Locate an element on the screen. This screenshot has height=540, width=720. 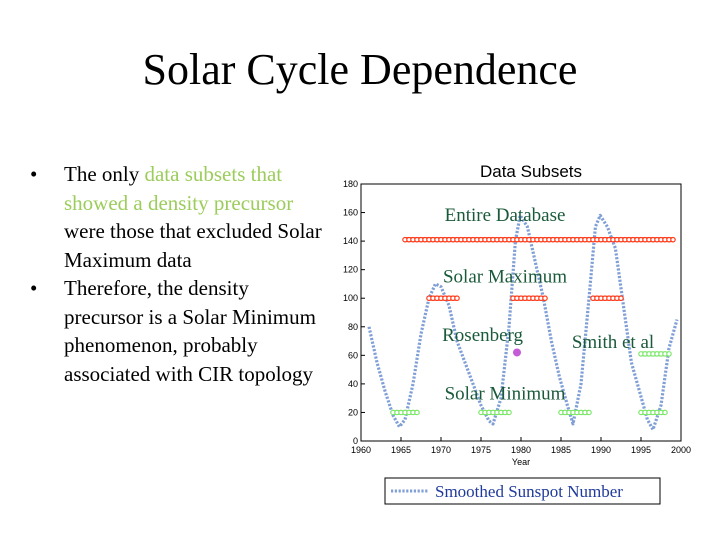
y-tick-label: 140 is located at coordinates (350, 241).